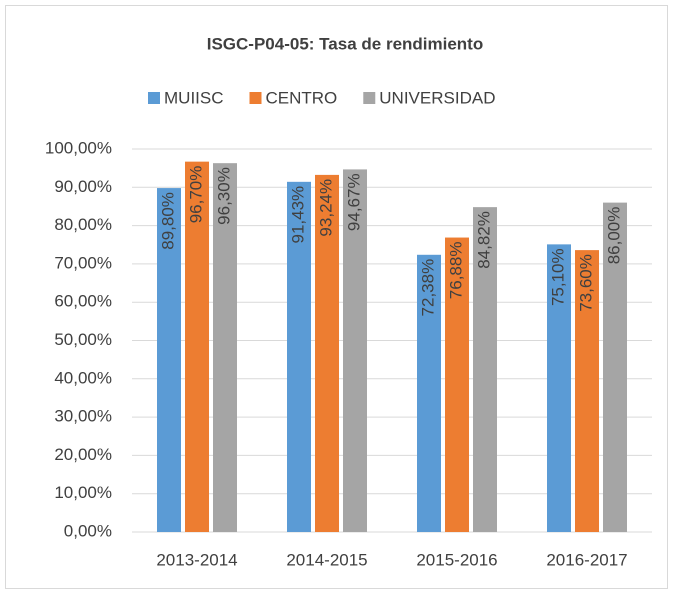 Image resolution: width=673 pixels, height=594 pixels. What do you see at coordinates (437, 97) in the screenshot?
I see `legend-label: UNIVERSIDAD` at bounding box center [437, 97].